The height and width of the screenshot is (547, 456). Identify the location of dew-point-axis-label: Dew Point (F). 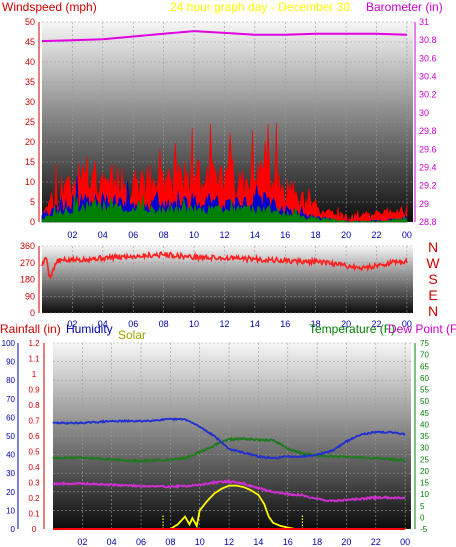
(422, 329).